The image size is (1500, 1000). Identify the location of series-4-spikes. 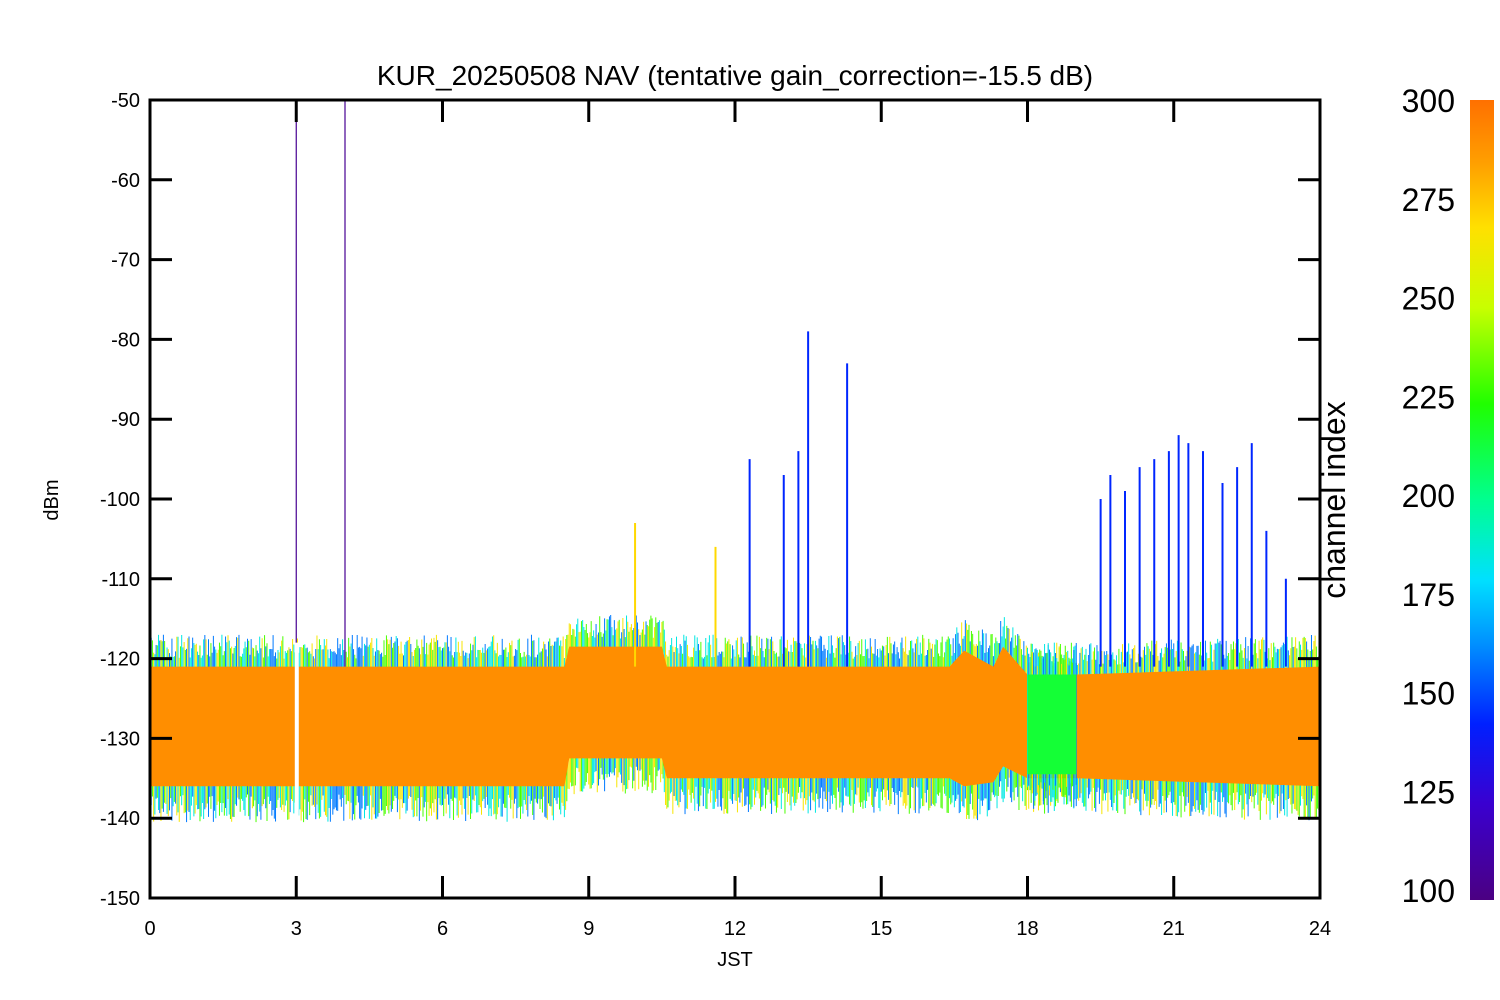
(675, 594).